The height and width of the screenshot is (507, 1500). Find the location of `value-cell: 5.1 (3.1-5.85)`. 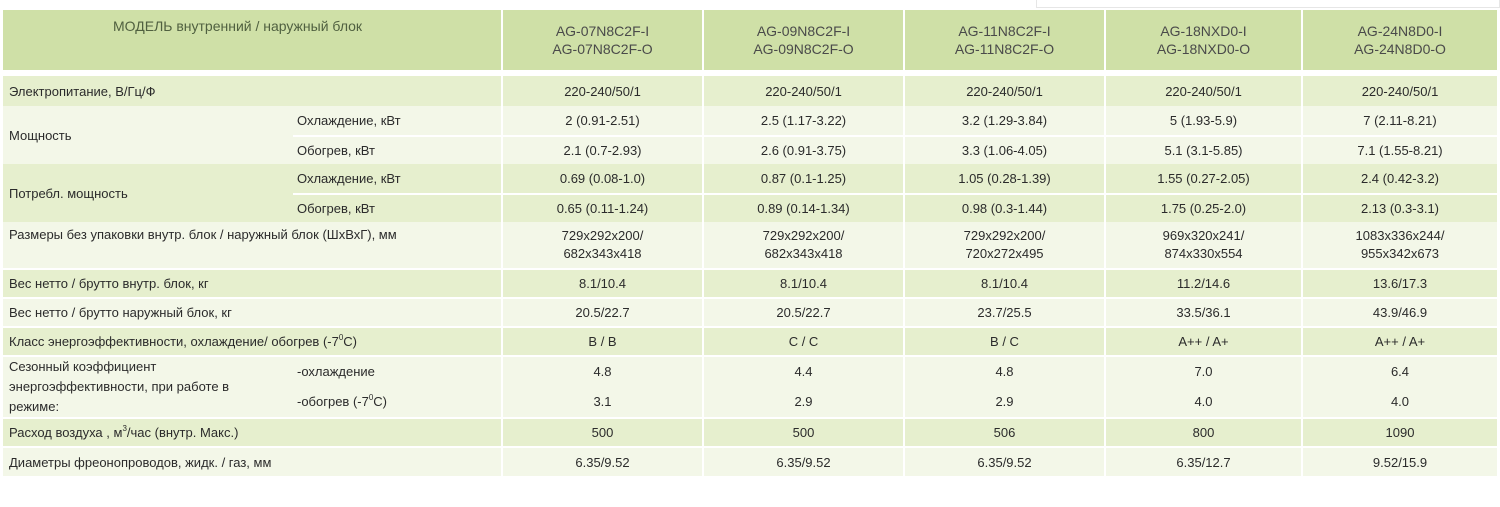

value-cell: 5.1 (3.1-5.85) is located at coordinates (1202, 149).